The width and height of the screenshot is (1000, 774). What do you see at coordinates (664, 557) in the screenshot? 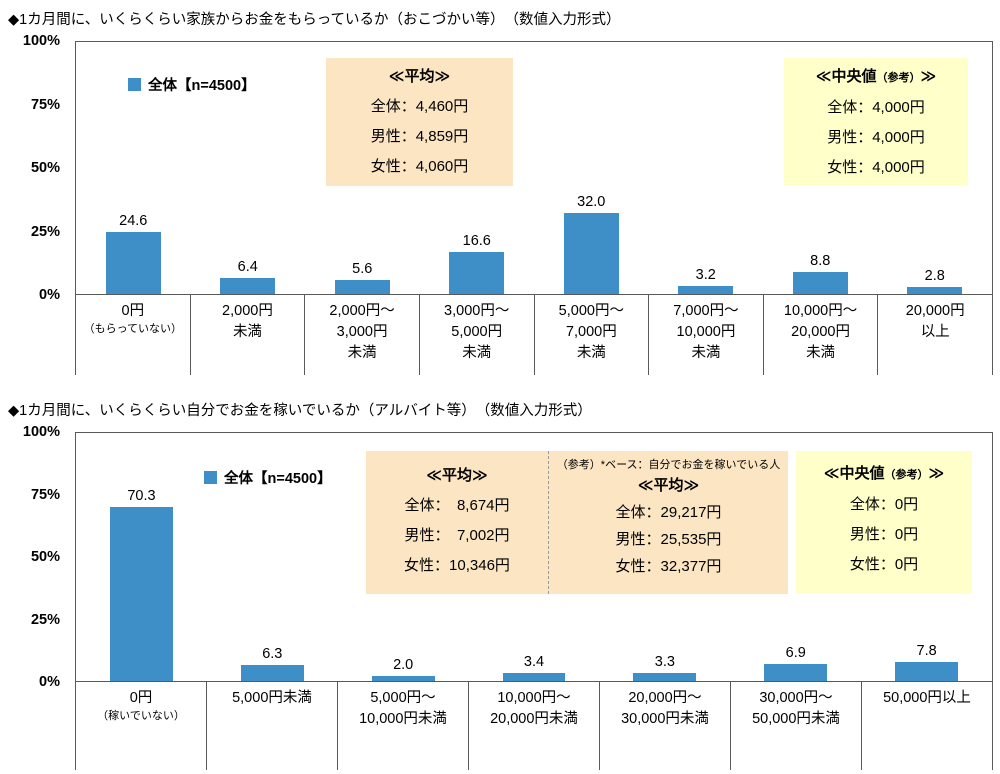
I see `bar-column: 3.3` at bounding box center [664, 557].